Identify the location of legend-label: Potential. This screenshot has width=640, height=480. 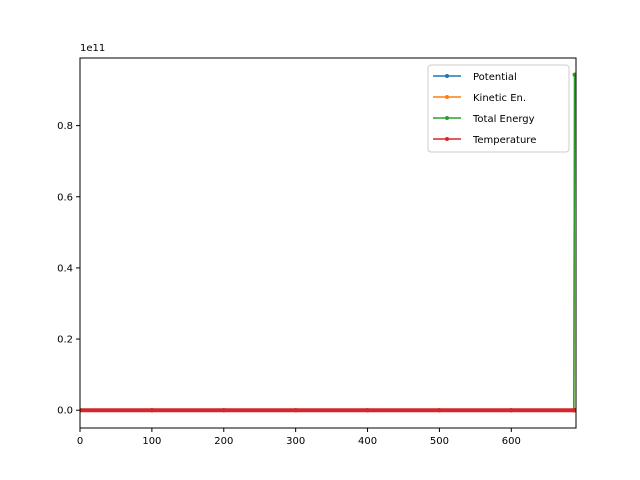
(495, 77).